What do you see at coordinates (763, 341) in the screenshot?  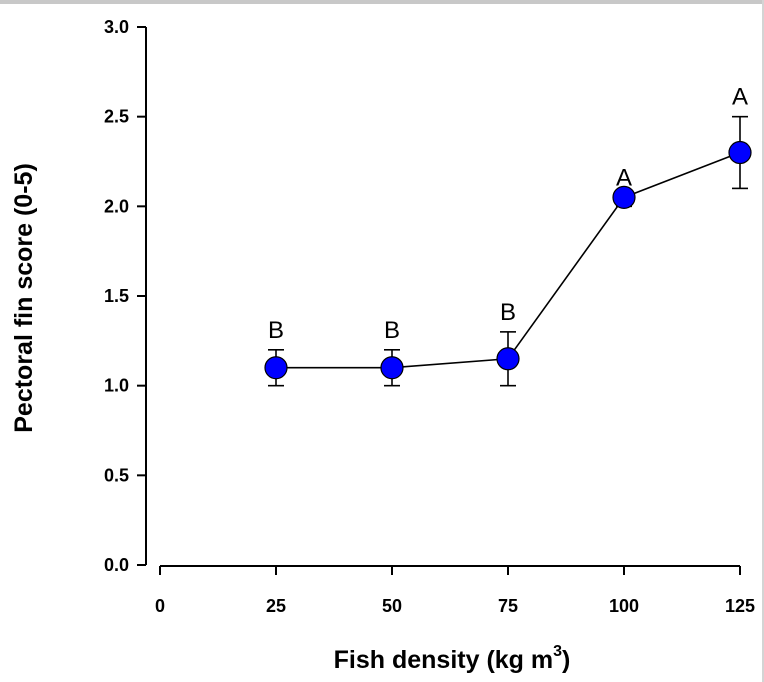 I see `right-border` at bounding box center [763, 341].